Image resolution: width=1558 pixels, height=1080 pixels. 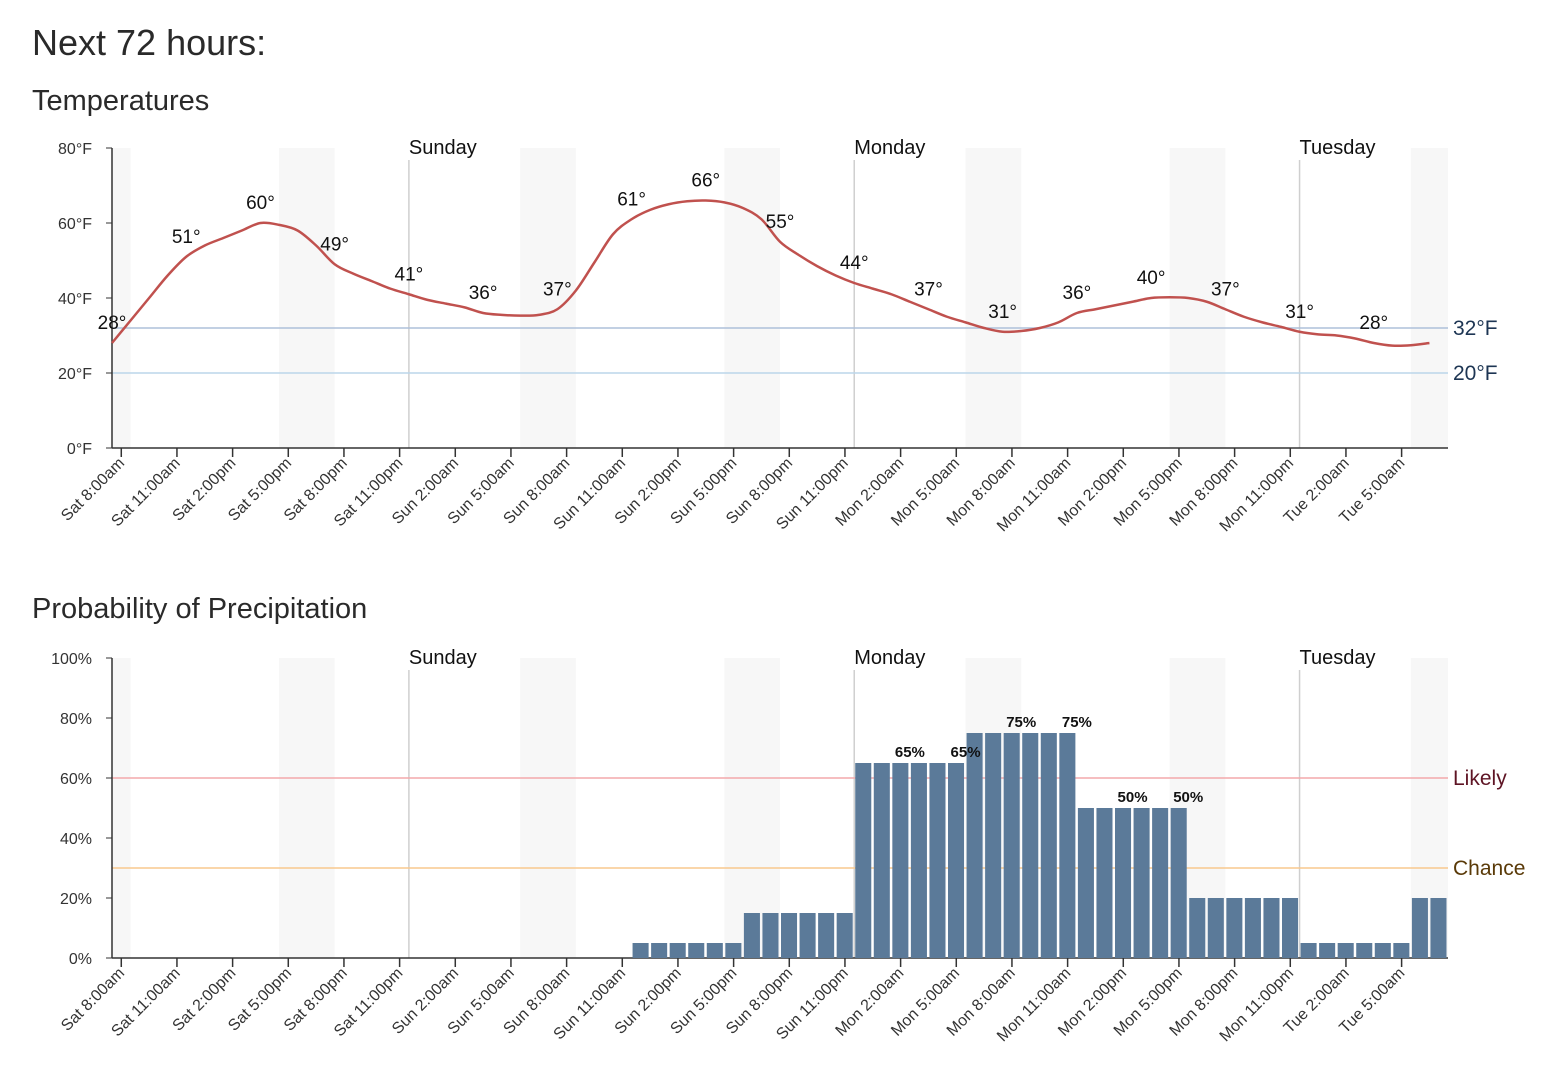 What do you see at coordinates (120, 101) in the screenshot?
I see `chart-title: Temperatures` at bounding box center [120, 101].